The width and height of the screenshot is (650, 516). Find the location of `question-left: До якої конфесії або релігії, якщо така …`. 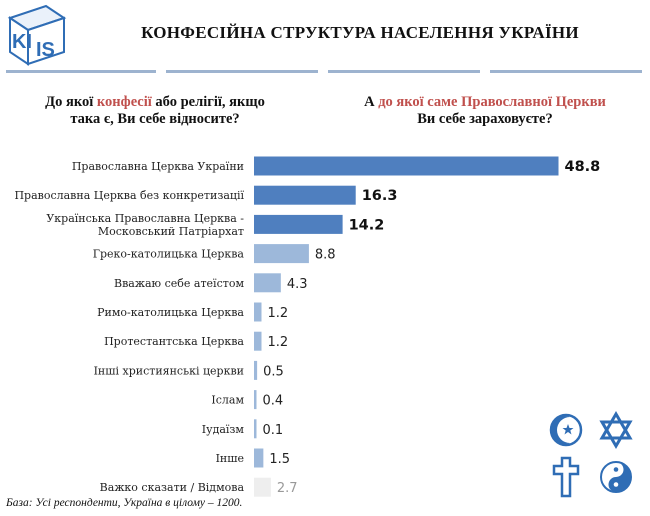

question-left: До якої конфесії або релігії, якщо така … is located at coordinates (155, 110).